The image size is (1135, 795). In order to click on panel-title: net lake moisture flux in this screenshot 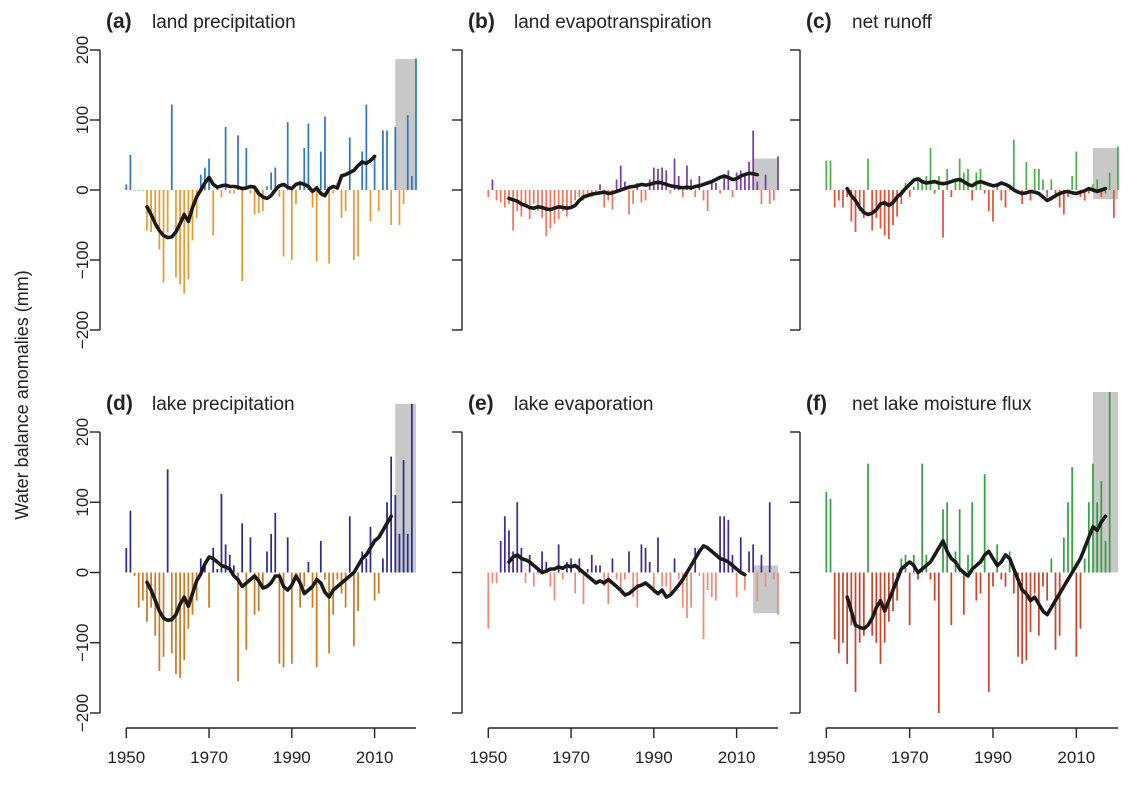, I will do `click(942, 404)`.